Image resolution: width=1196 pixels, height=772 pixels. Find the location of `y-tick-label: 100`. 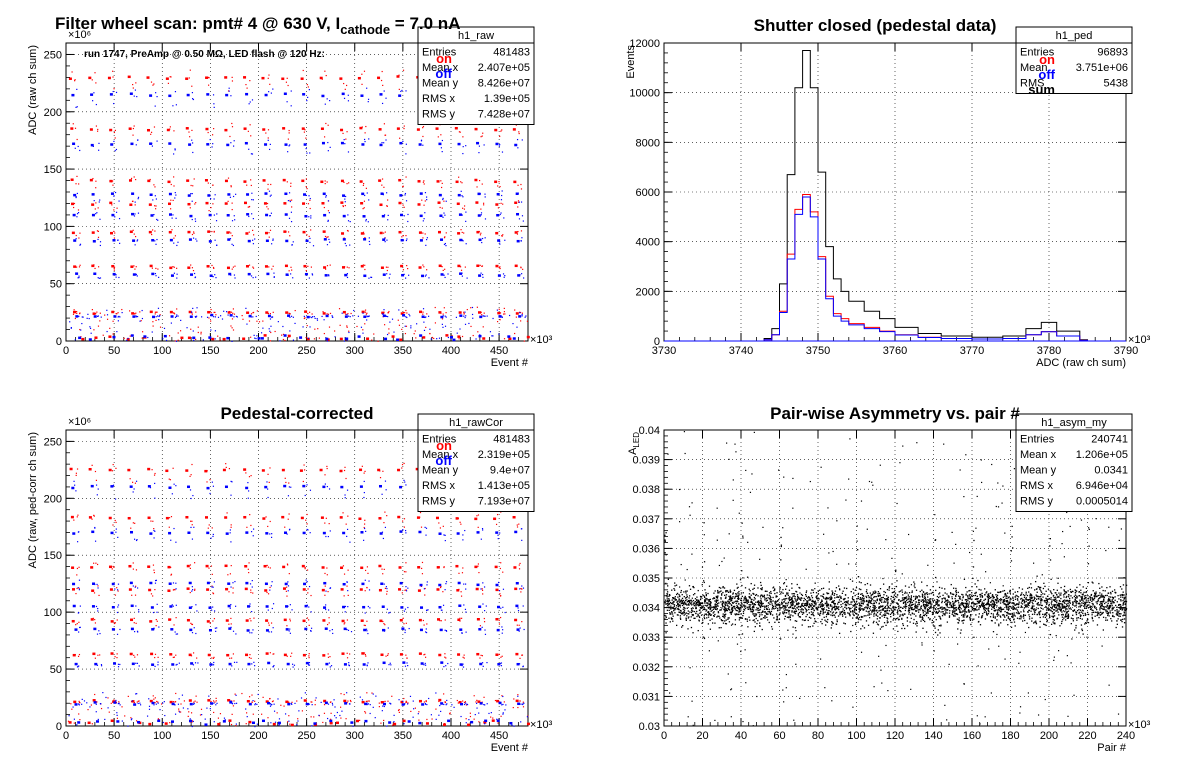

y-tick-label: 100 is located at coordinates (53, 227).